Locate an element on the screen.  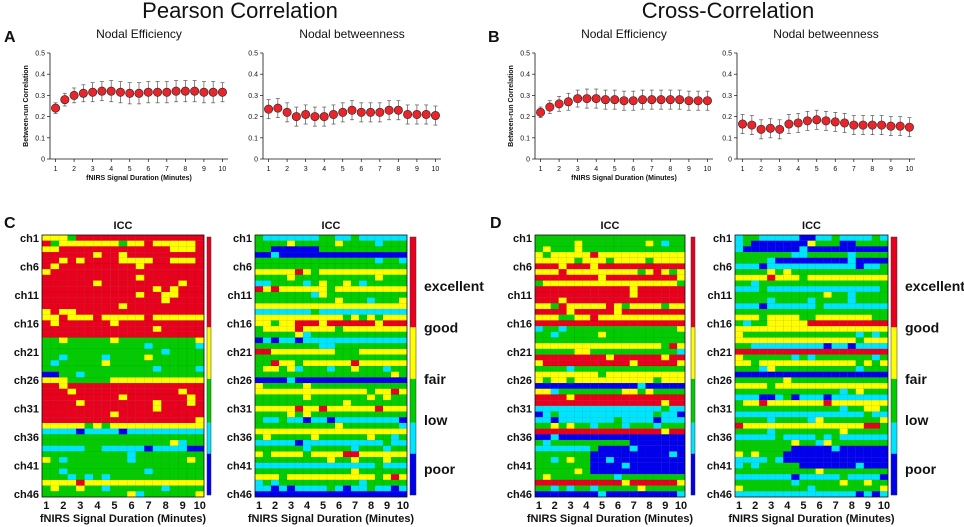
heatmap-x-label: 10 is located at coordinates (200, 506).